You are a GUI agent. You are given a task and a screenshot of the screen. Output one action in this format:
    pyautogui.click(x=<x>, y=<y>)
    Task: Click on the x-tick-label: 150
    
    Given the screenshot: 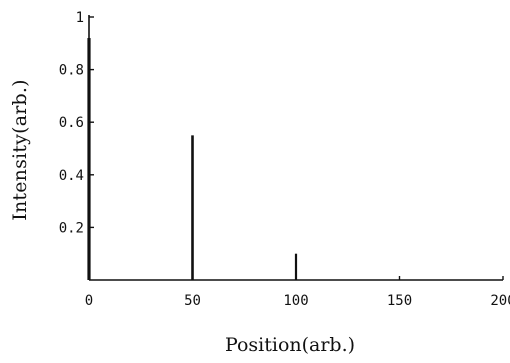 What is the action you would take?
    pyautogui.click(x=399, y=301)
    